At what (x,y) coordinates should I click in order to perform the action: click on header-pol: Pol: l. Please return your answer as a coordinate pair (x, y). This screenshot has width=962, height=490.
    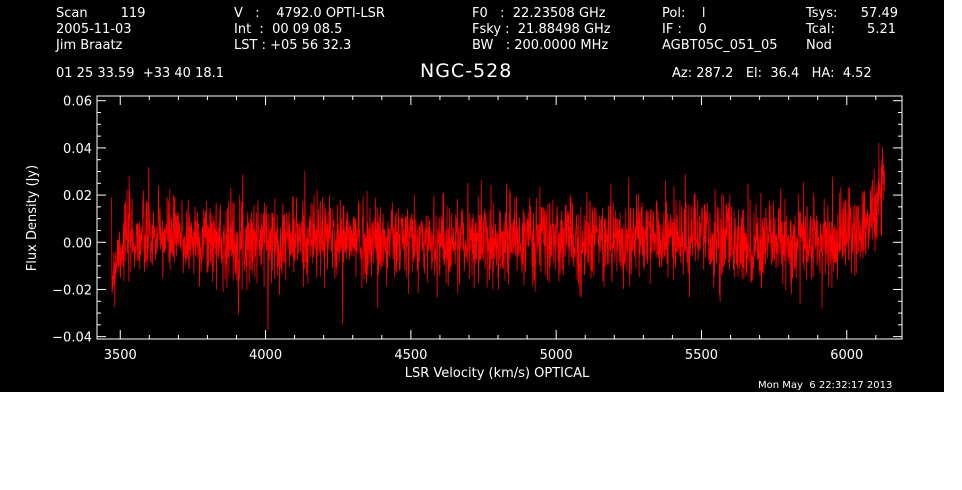
    Looking at the image, I should click on (684, 13).